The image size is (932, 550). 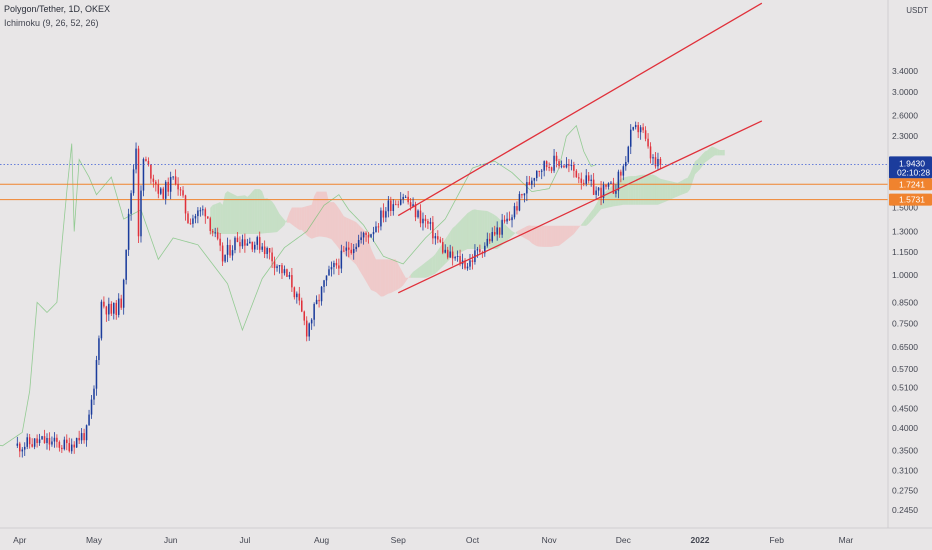 What do you see at coordinates (398, 540) in the screenshot?
I see `time-tick-label: Sep` at bounding box center [398, 540].